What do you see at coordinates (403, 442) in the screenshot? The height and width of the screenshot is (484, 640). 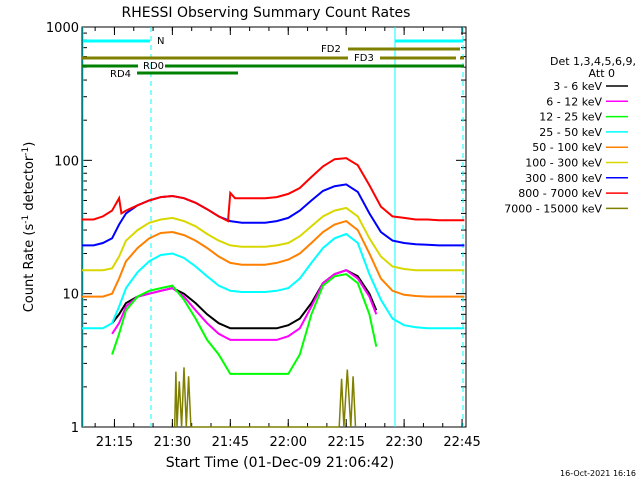 I see `x-tick-label: 22:30` at bounding box center [403, 442].